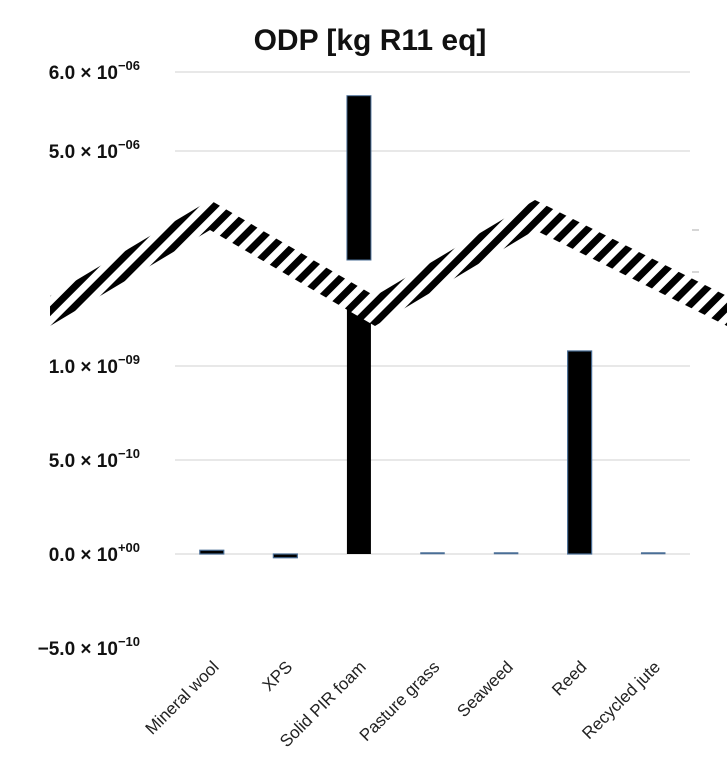 The height and width of the screenshot is (759, 727). I want to click on y-tick-label: 6.0 × 10−06, so click(94, 71).